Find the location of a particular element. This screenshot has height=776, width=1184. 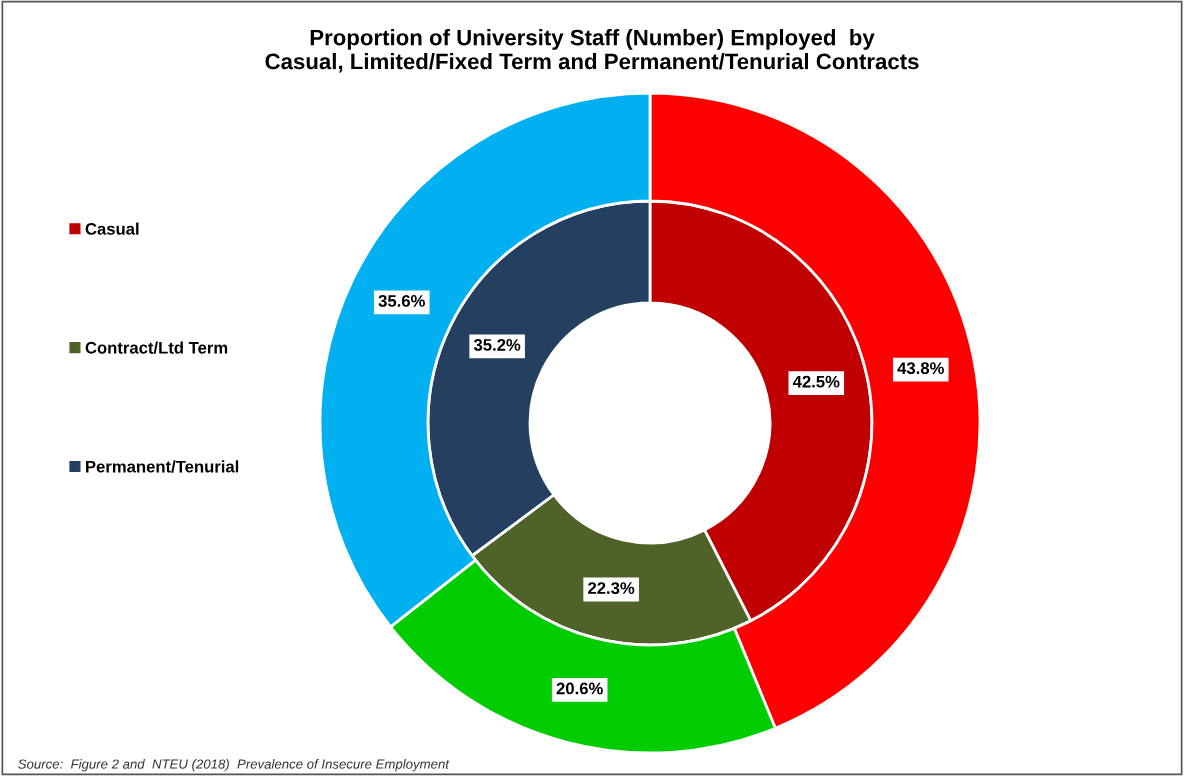

data-label: 35.6% is located at coordinates (401, 301).